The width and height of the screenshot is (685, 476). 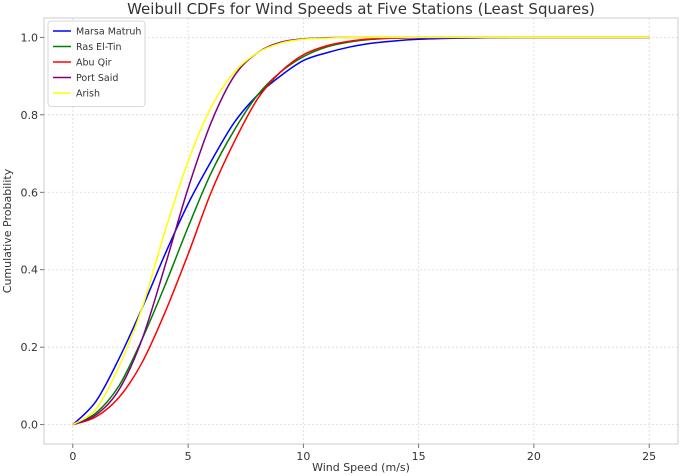 What do you see at coordinates (30, 37) in the screenshot?
I see `y-tick-label: 1.0` at bounding box center [30, 37].